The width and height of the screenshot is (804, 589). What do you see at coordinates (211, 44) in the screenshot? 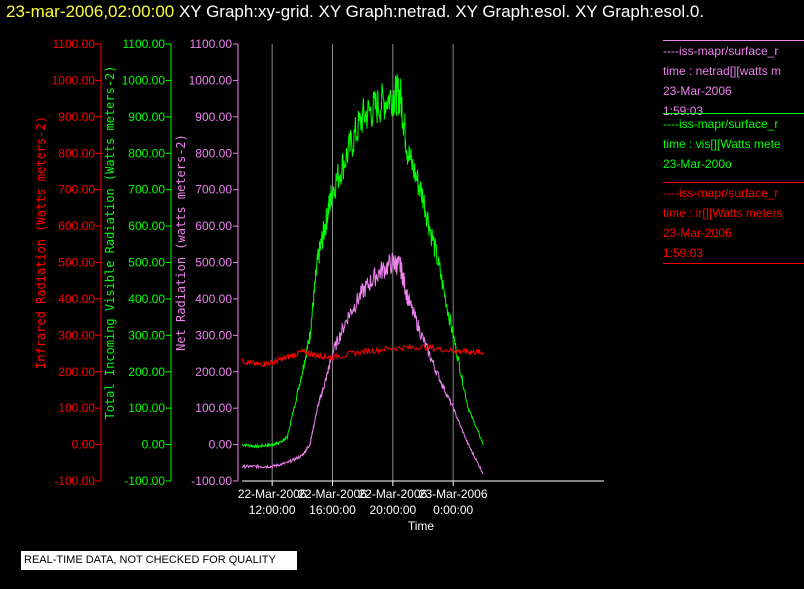
I see `y-tick-label-net-12: 1100.00` at bounding box center [211, 44].